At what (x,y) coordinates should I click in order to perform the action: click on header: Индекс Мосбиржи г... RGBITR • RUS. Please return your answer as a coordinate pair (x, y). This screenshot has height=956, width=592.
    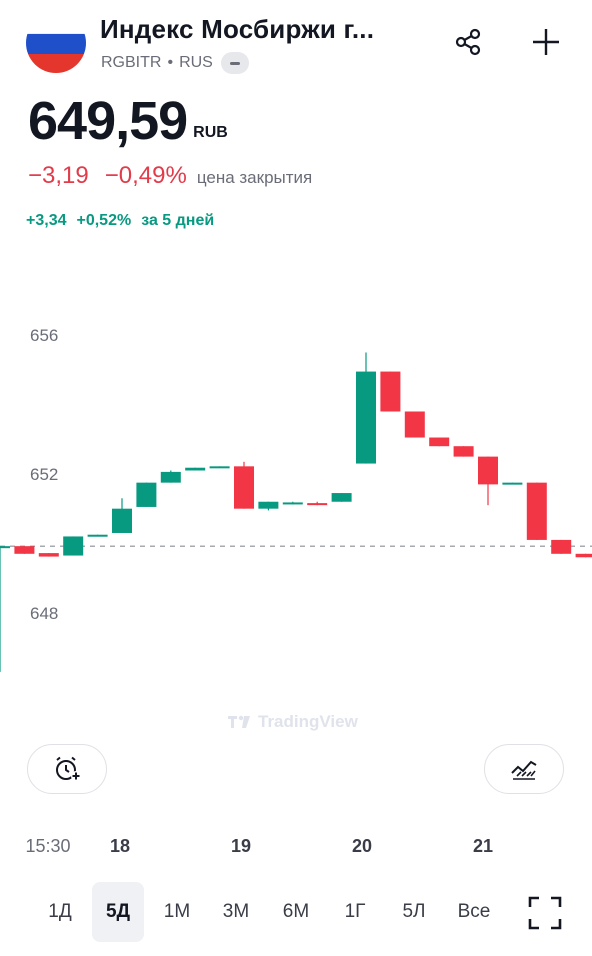
    Looking at the image, I should click on (296, 45).